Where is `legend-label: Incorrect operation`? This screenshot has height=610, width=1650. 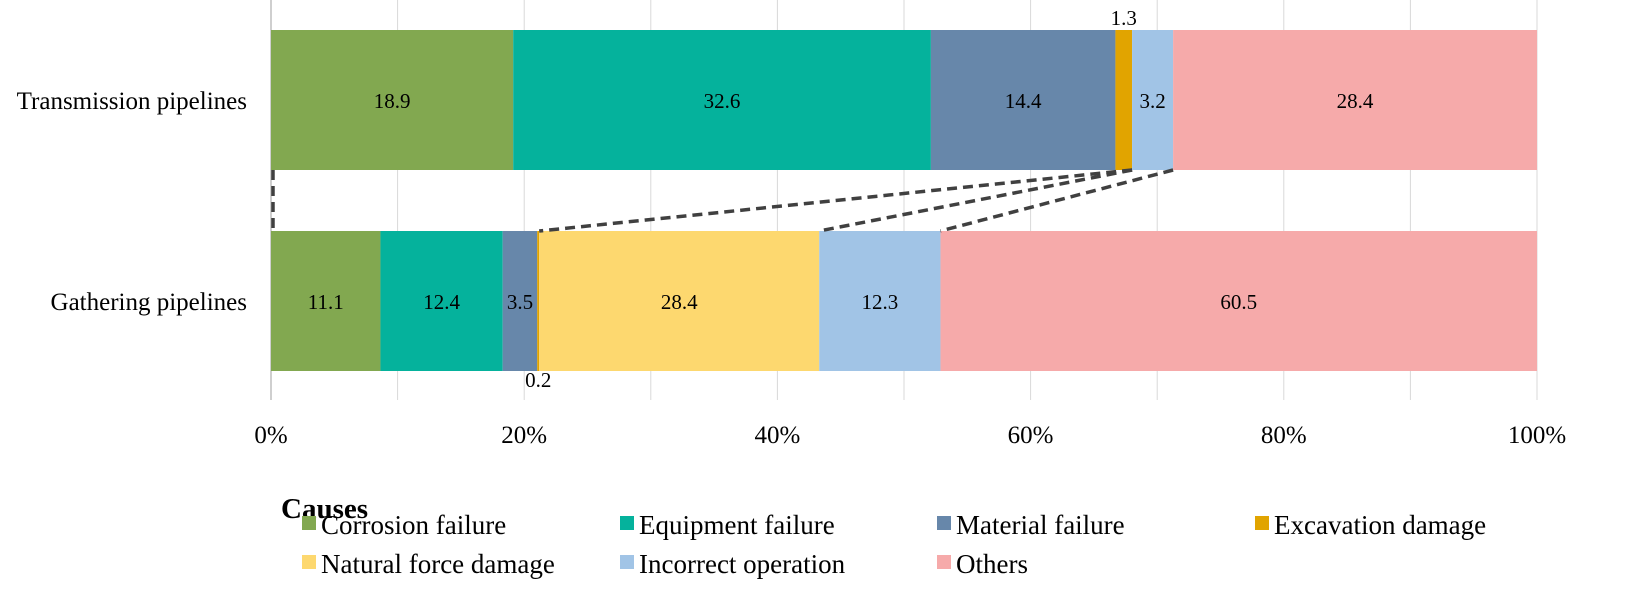
legend-label: Incorrect operation is located at coordinates (742, 564).